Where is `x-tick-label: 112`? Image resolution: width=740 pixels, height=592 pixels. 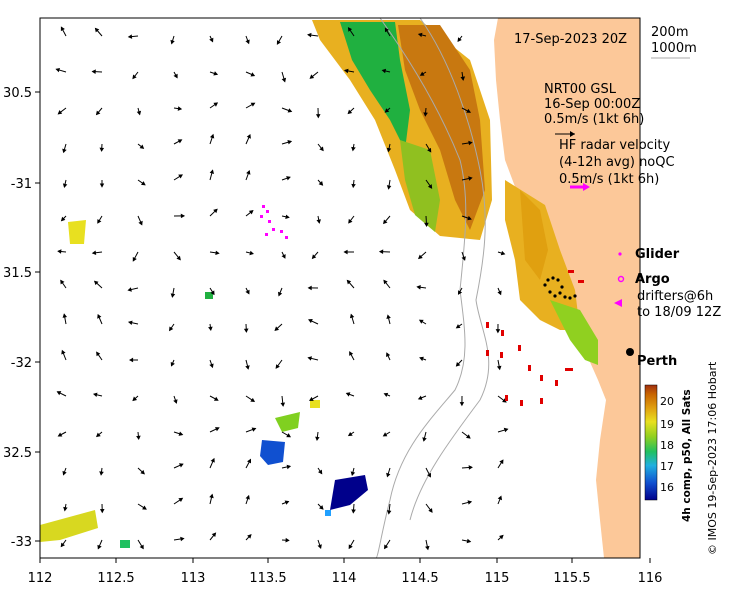
x-tick-label: 112 is located at coordinates (40, 578).